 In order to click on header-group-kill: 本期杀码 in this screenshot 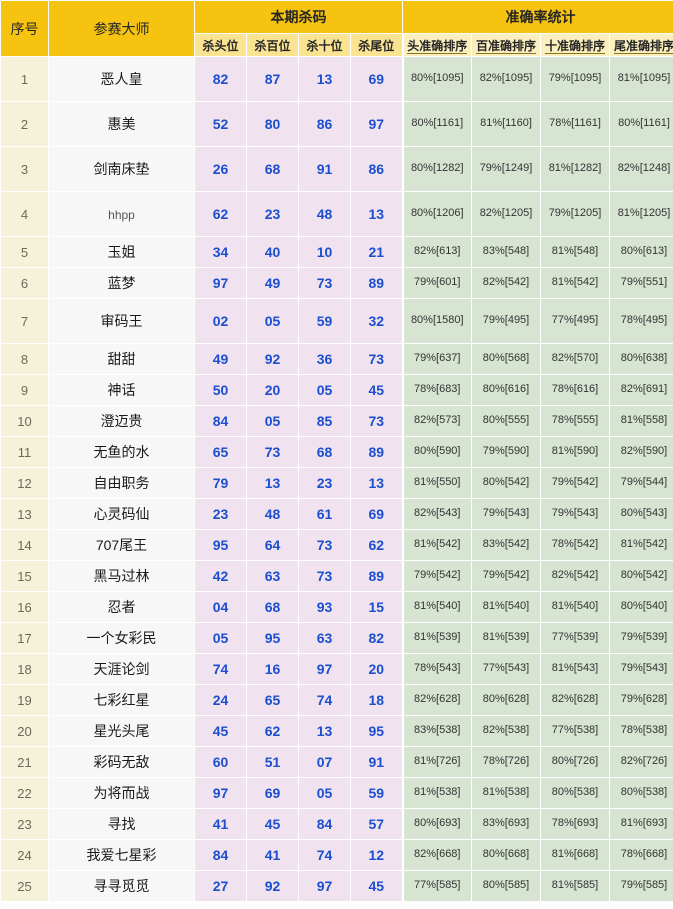, I will do `click(299, 17)`.